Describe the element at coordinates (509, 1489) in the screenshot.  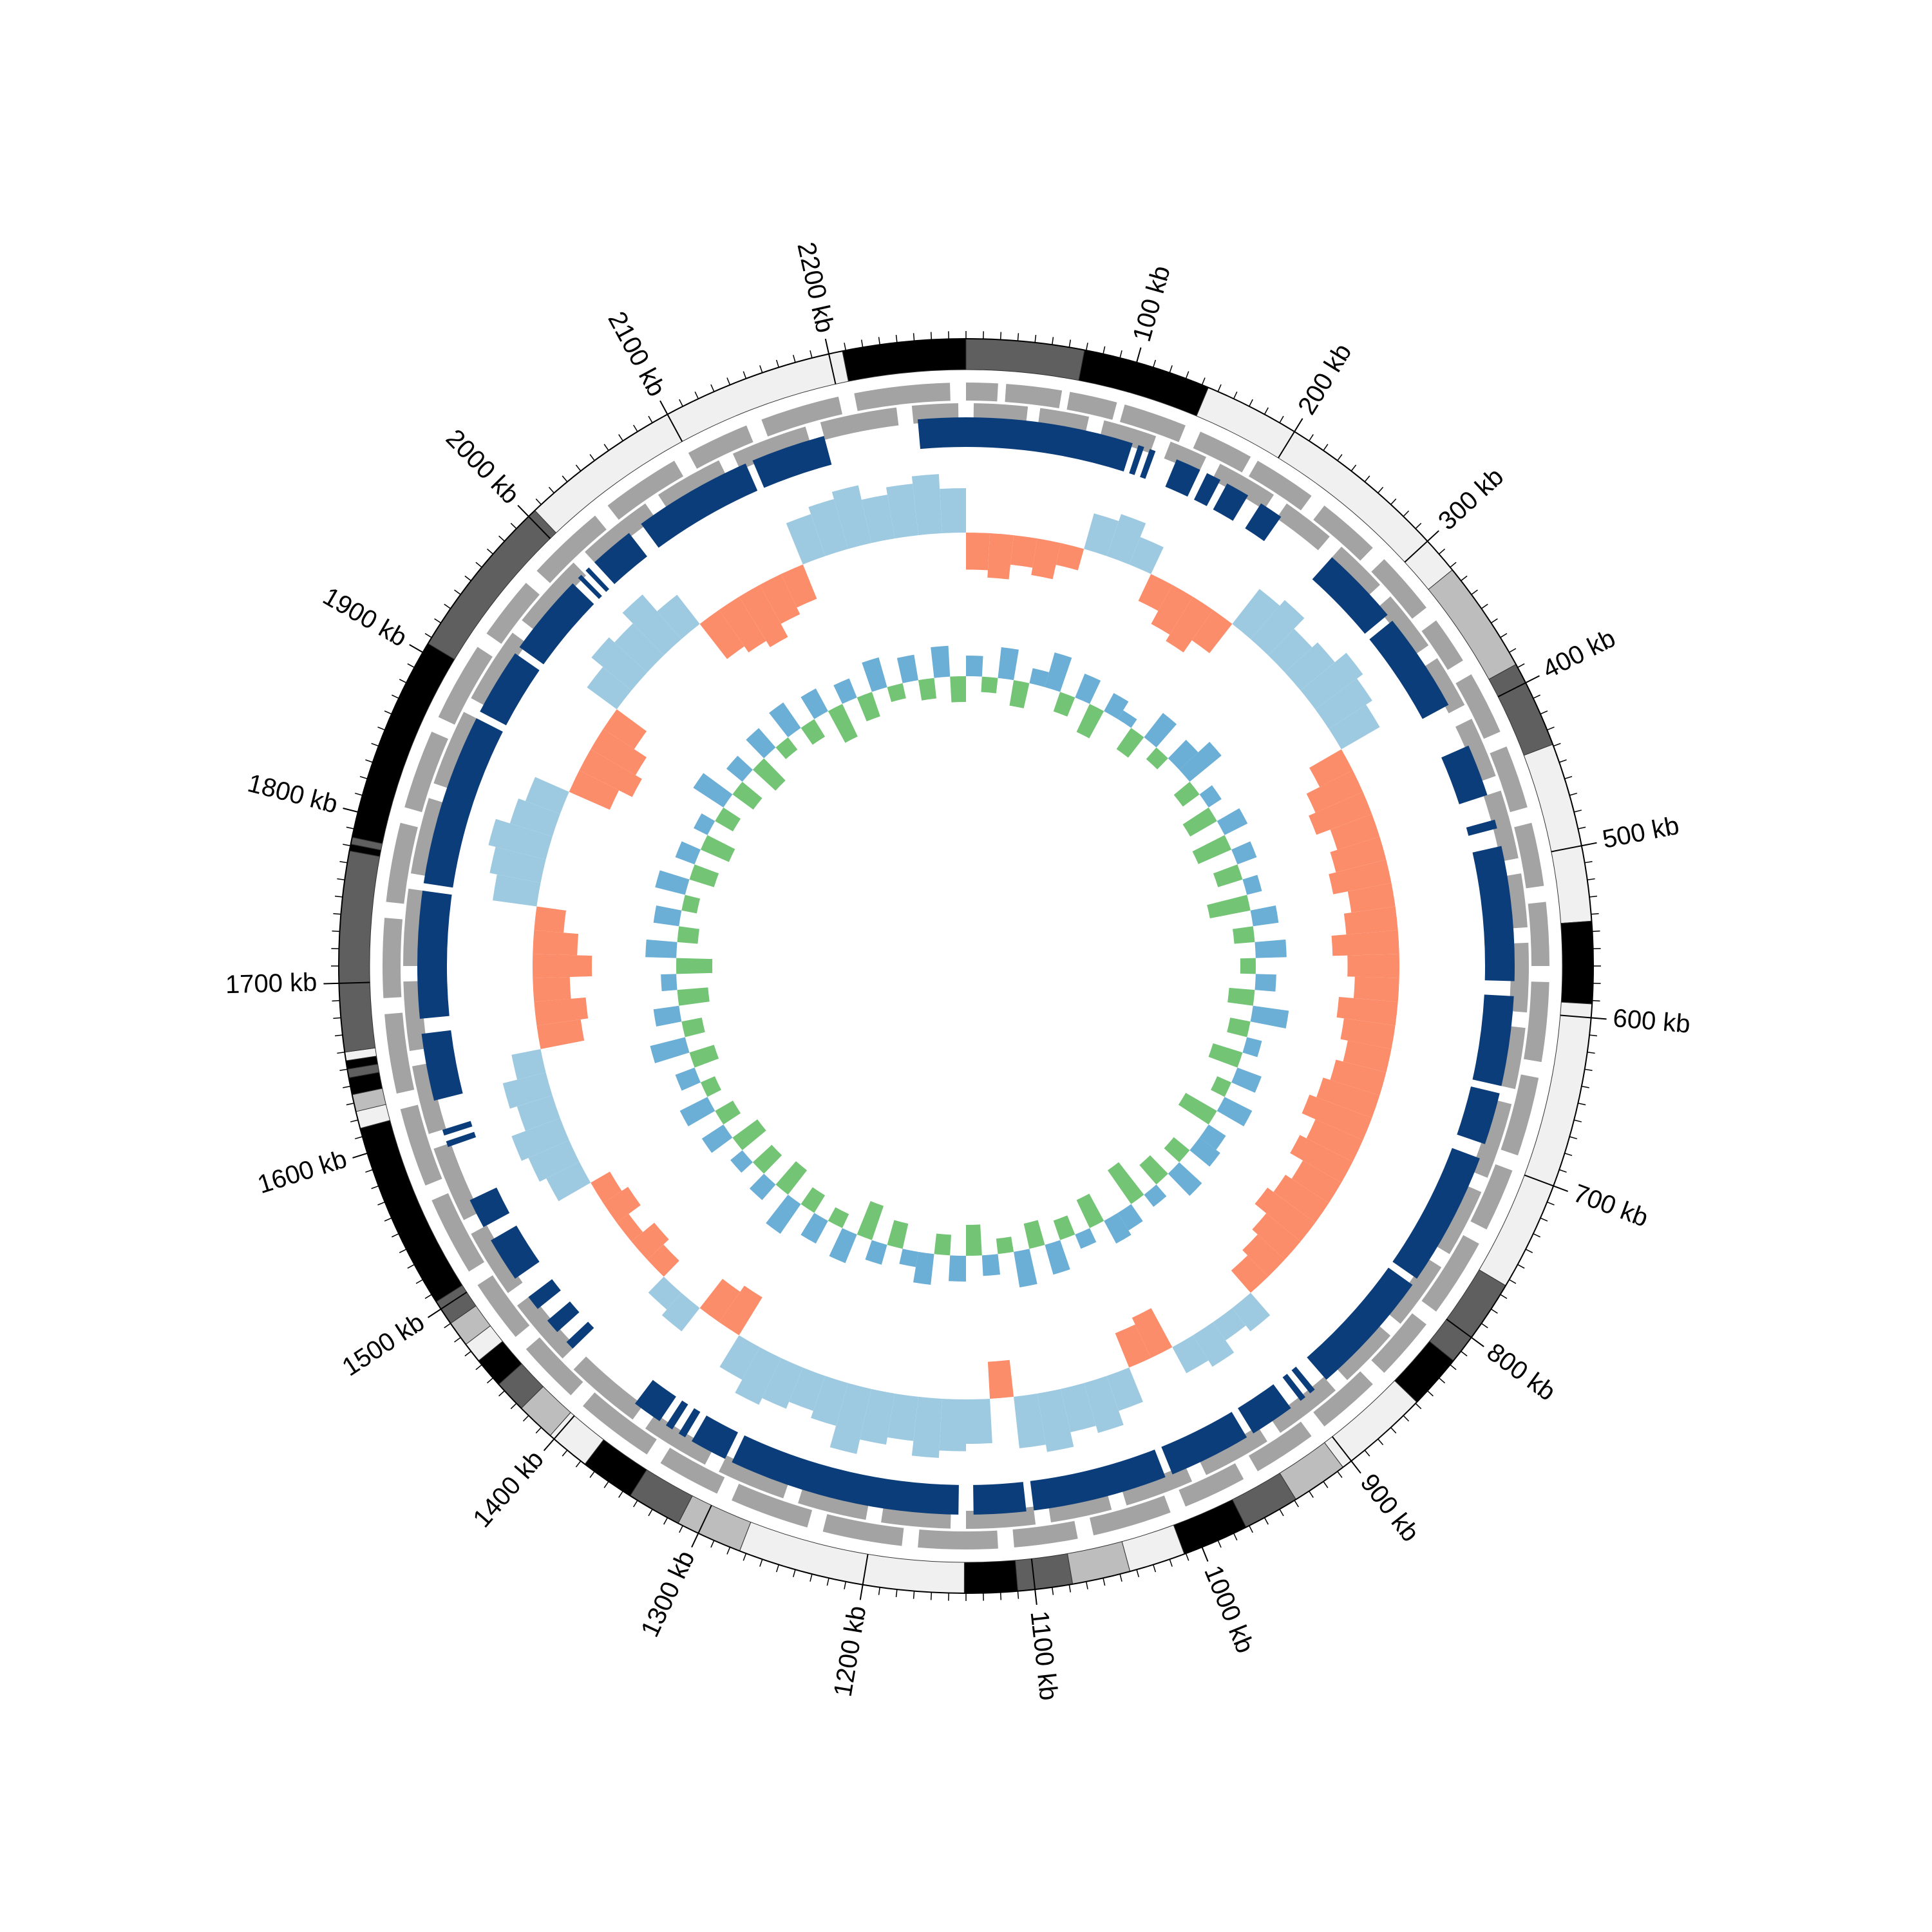
I see `tick-label: 1400 kb` at that location.